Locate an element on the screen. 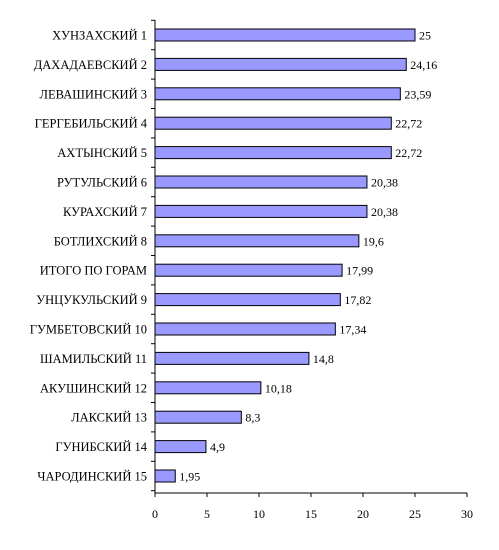 This screenshot has height=550, width=499. category-label: ХУНЗАХСКИЙ 1 is located at coordinates (99, 36).